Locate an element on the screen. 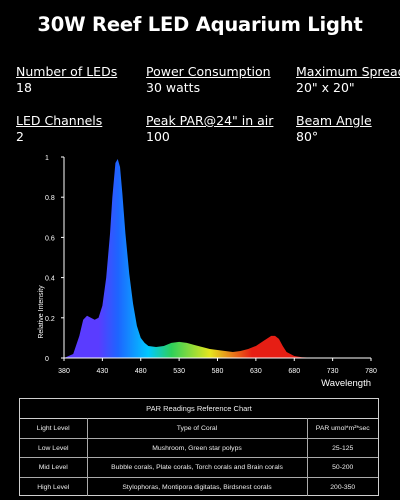  y-axis-label: Relative Intensity is located at coordinates (41, 312).